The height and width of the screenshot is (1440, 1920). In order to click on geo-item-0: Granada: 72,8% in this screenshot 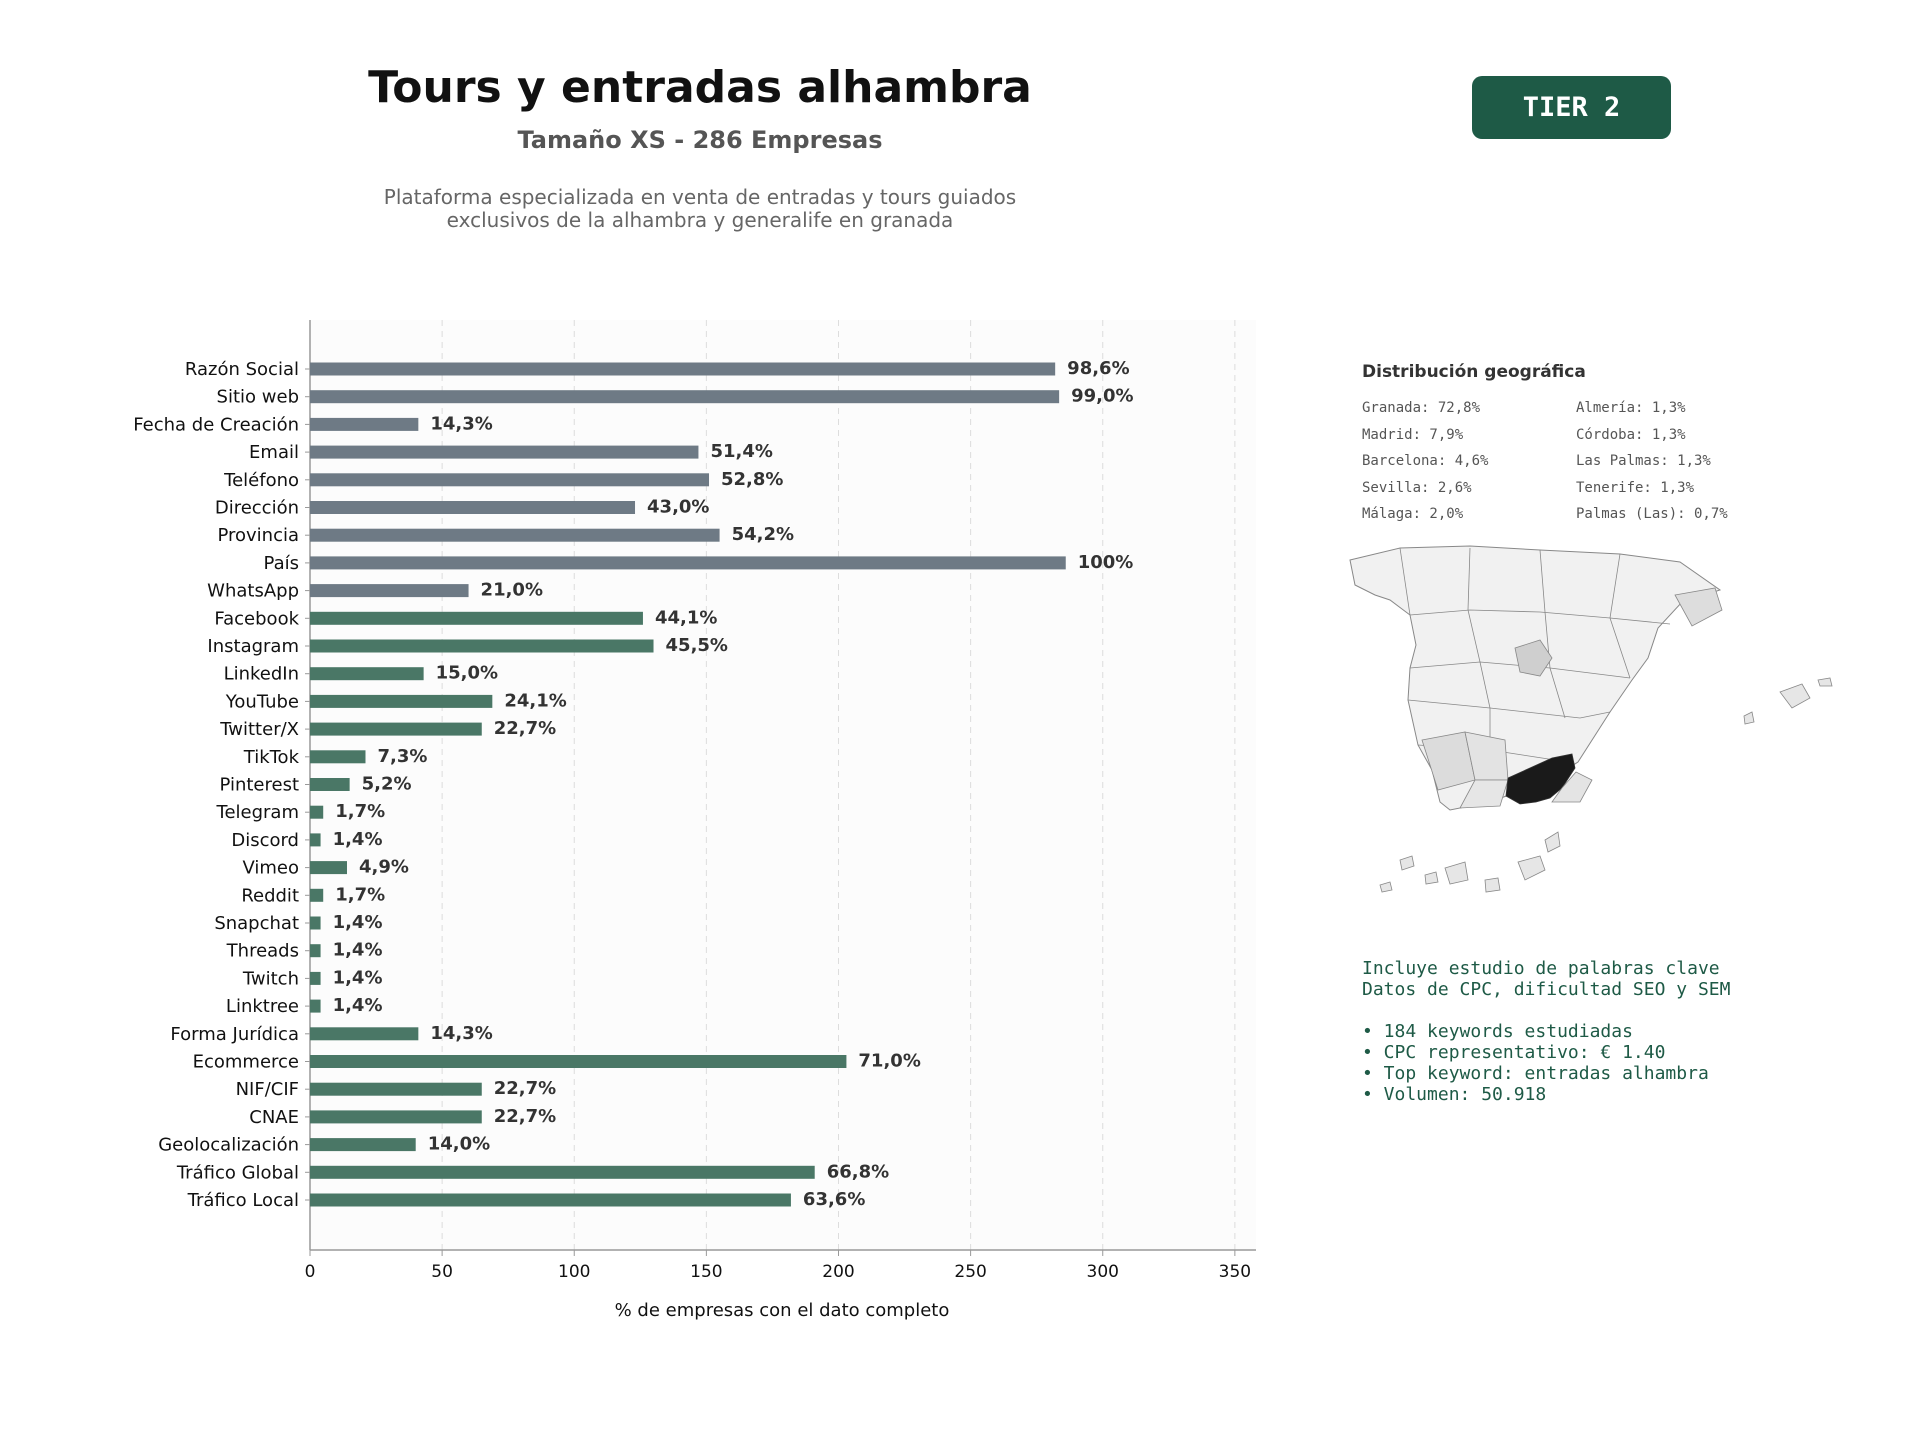, I will do `click(1421, 408)`.